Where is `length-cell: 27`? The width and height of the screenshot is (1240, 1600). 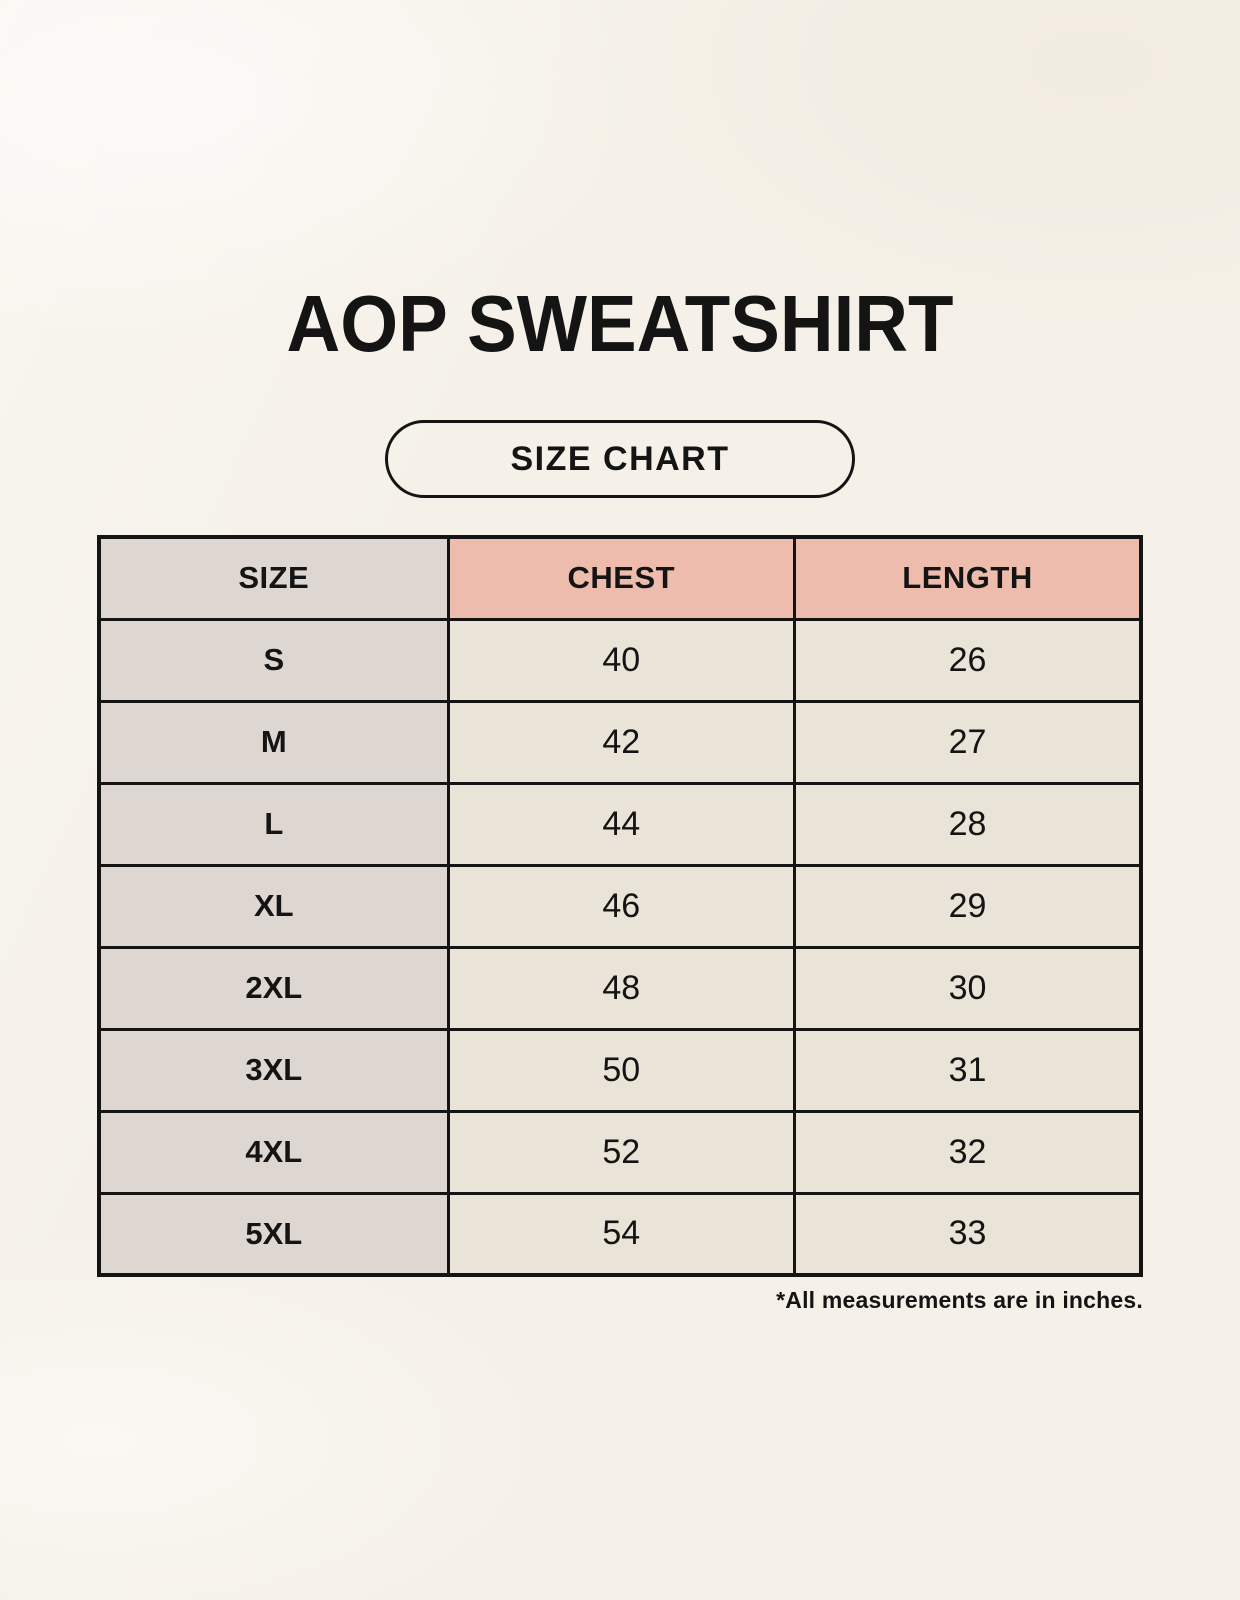 length-cell: 27 is located at coordinates (968, 742).